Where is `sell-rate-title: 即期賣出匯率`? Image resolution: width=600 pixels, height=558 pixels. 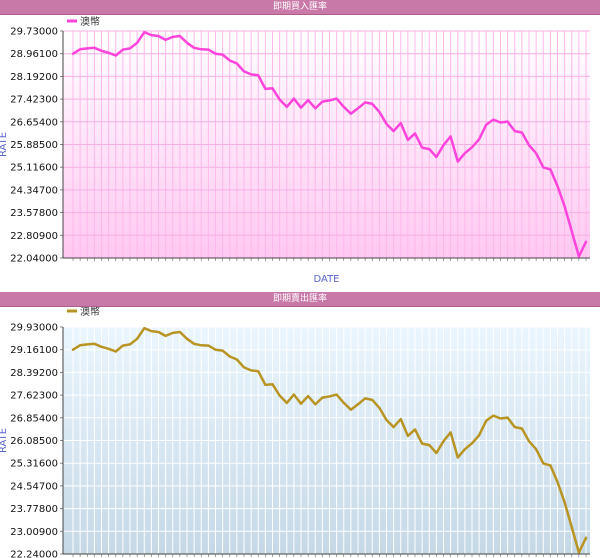
sell-rate-title: 即期賣出匯率 is located at coordinates (300, 299).